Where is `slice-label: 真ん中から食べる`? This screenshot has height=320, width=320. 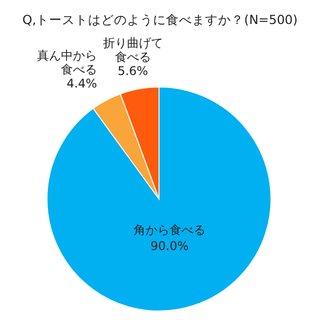
slice-label: 真ん中から食べる is located at coordinates (67, 62).